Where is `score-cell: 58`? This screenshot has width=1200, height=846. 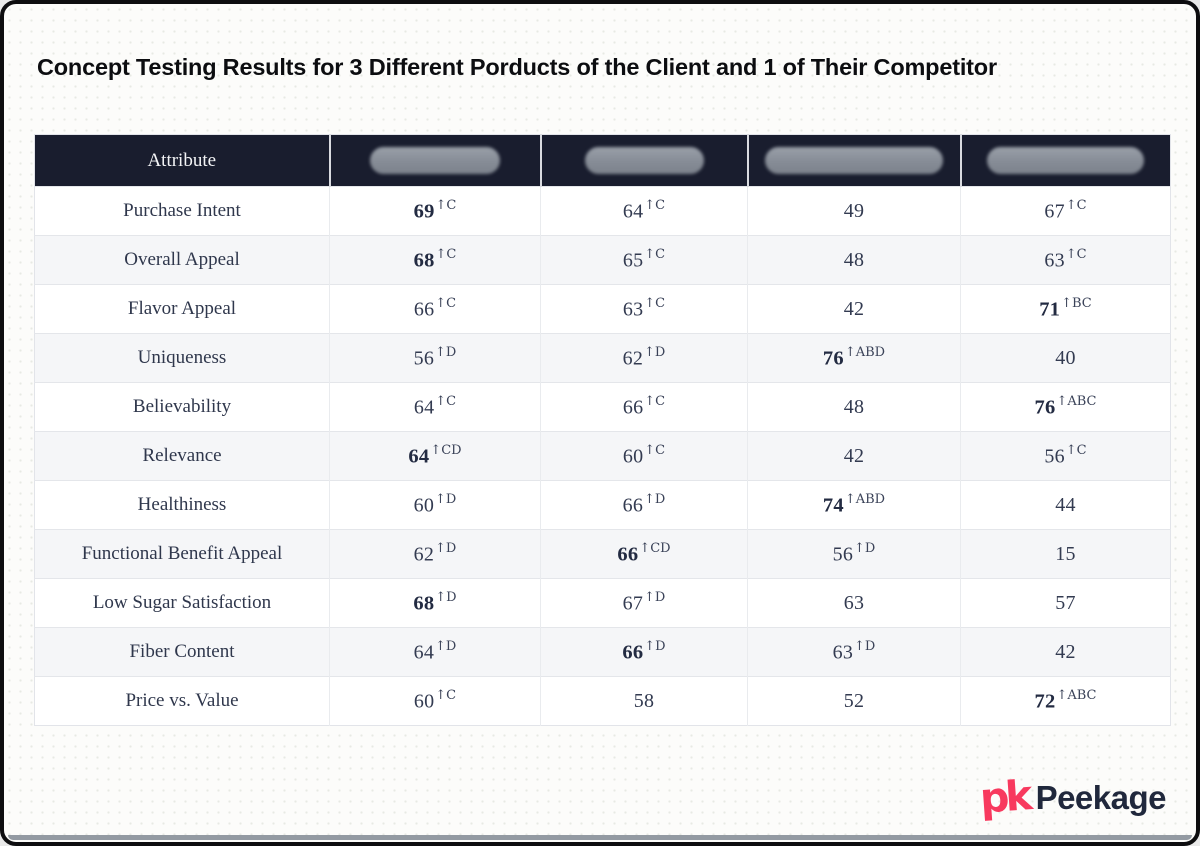 score-cell: 58 is located at coordinates (644, 701).